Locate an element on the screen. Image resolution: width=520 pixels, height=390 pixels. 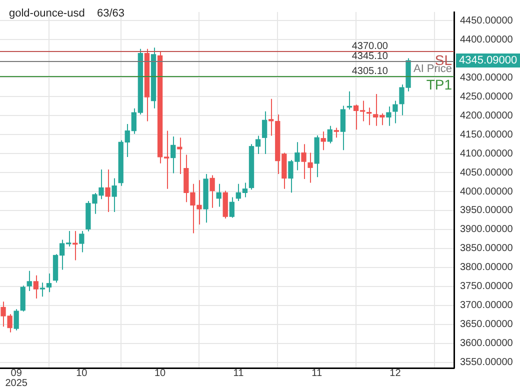
text: 4345.09000 is located at coordinates (488, 60).